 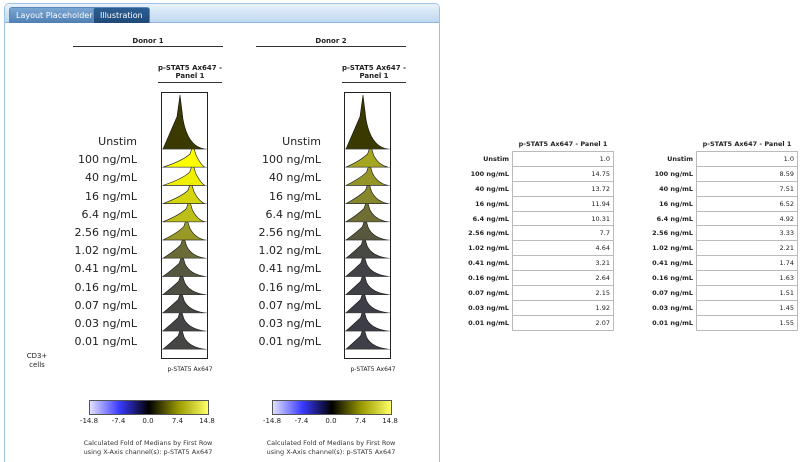 I want to click on table-row: 1.02 ng/mL 2.21, so click(x=714, y=248).